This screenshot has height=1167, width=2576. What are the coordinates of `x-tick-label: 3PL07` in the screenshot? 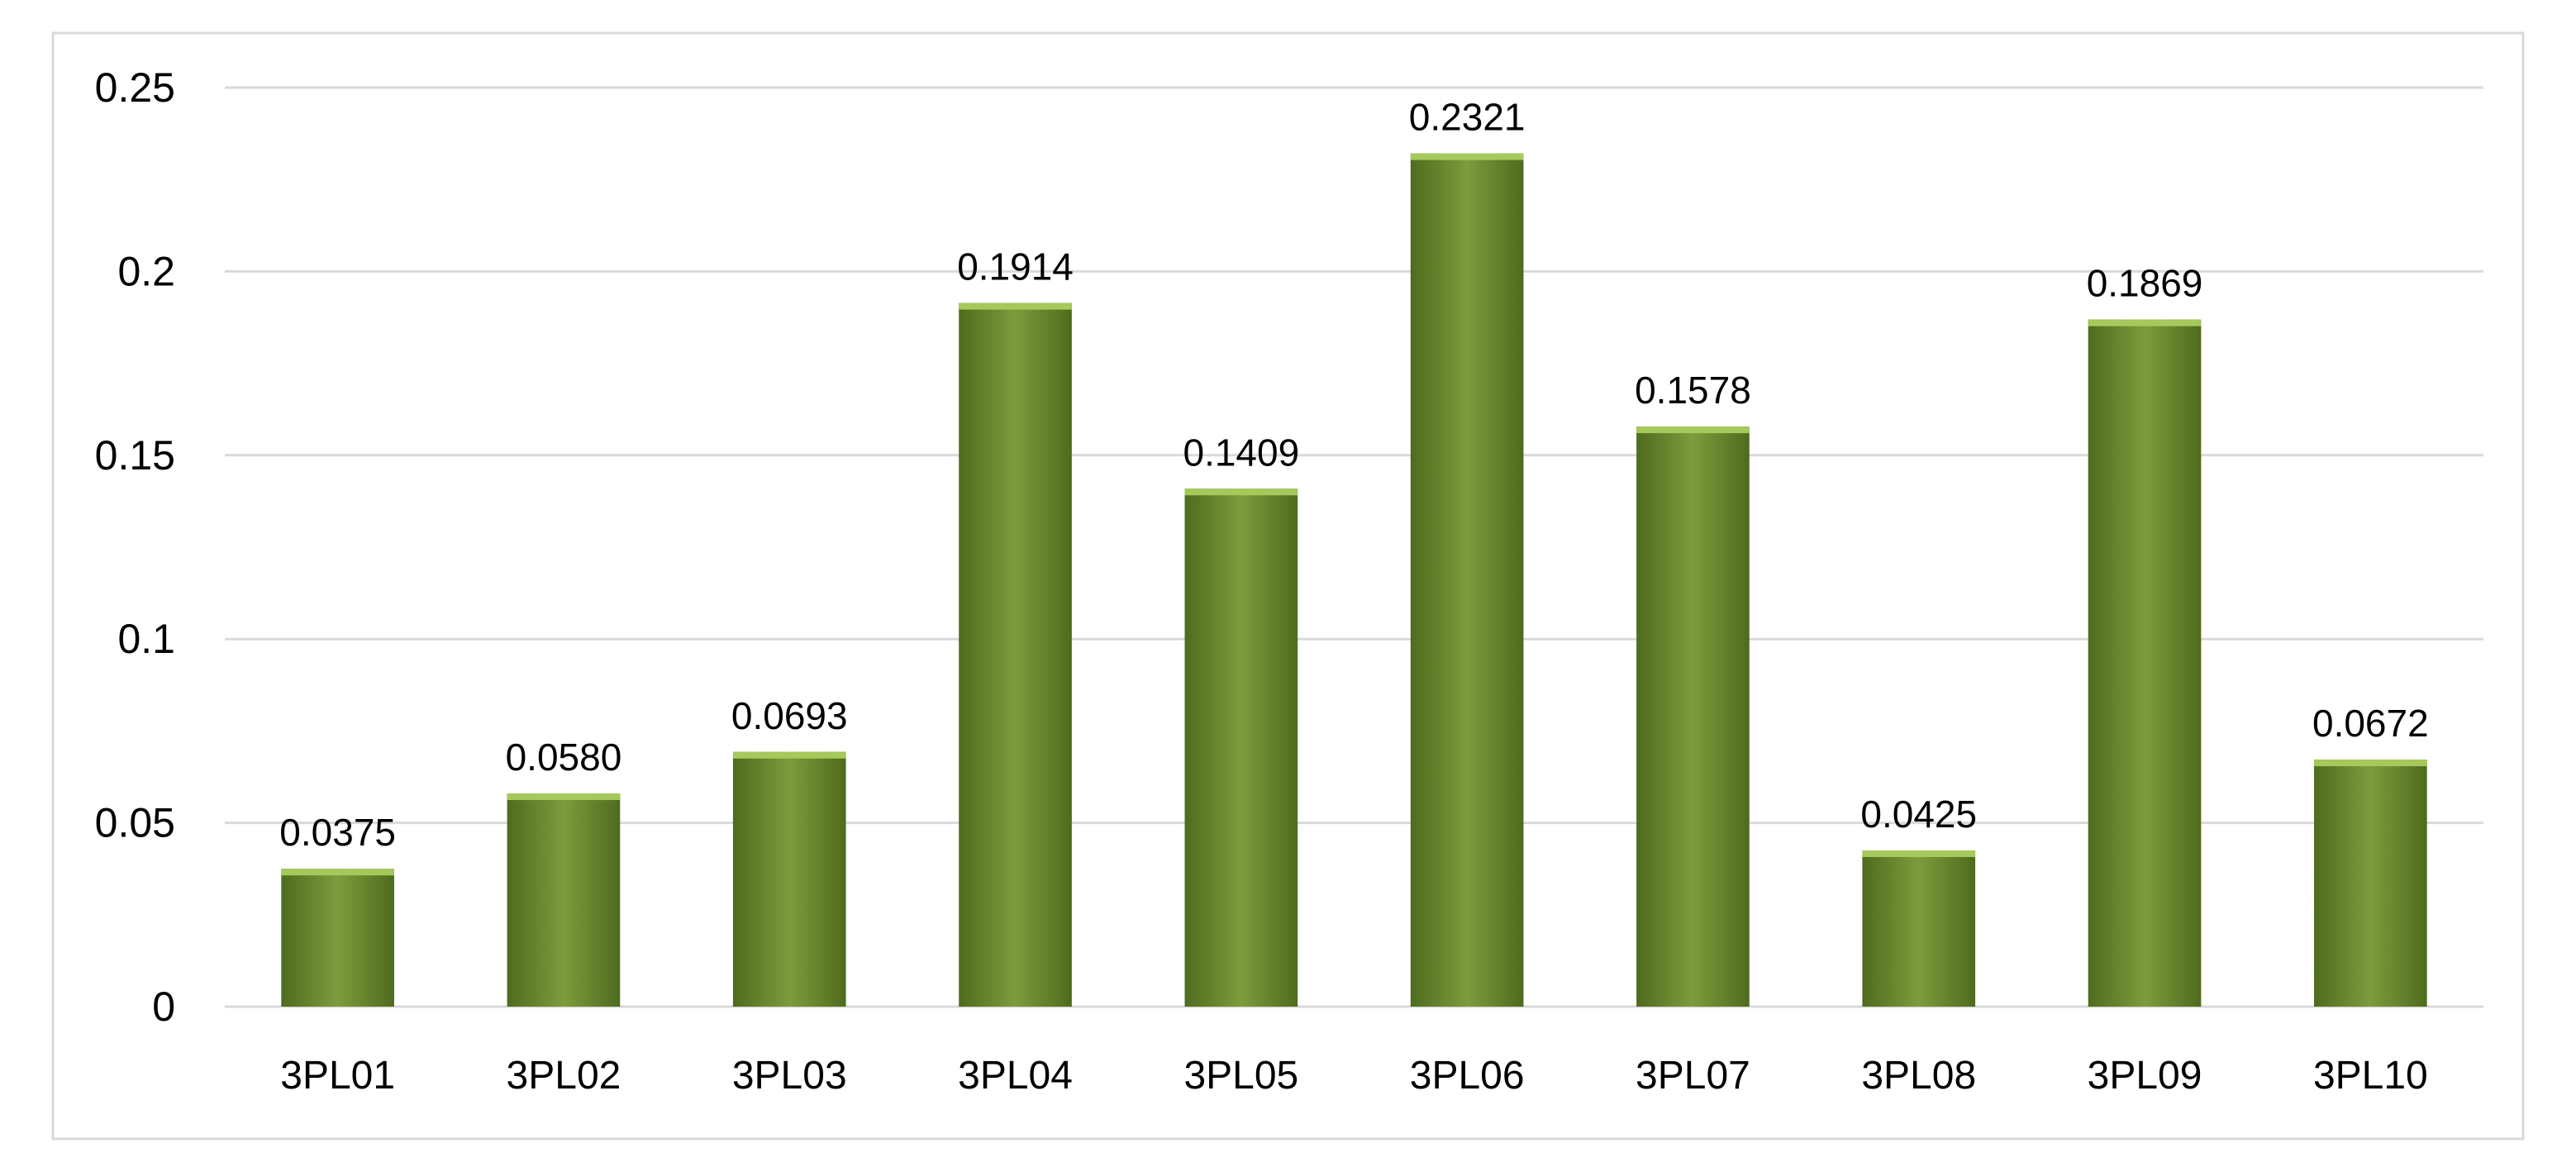 It's located at (1693, 1076).